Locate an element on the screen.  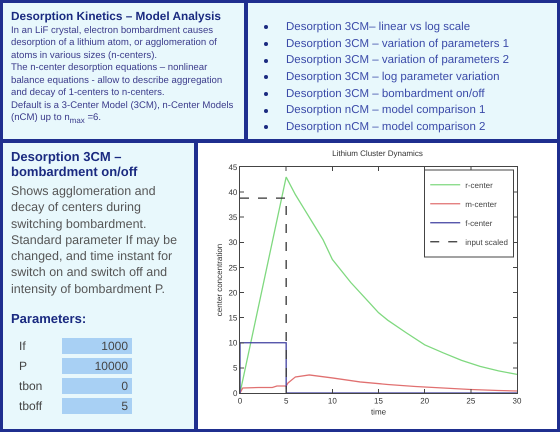
category-label: Desorption nCM – model comparison 1 is located at coordinates (386, 110).